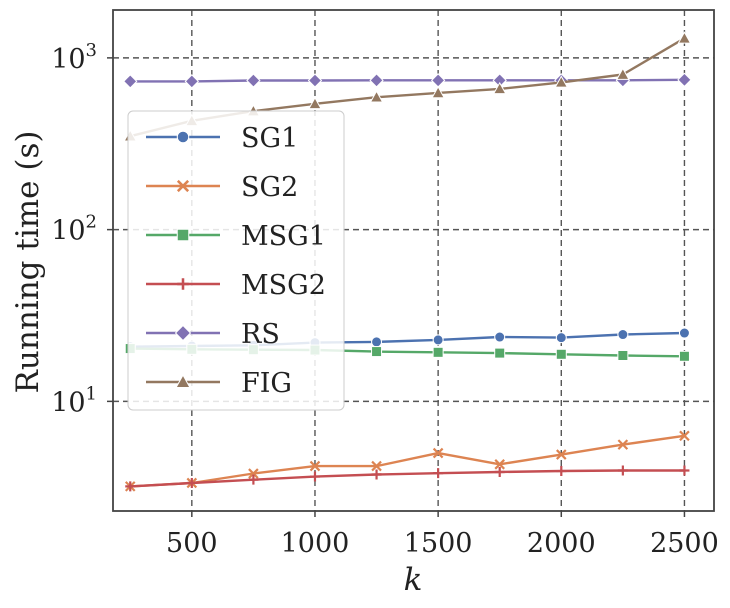 The image size is (730, 608). What do you see at coordinates (266, 383) in the screenshot?
I see `legend-label-fig: FIG` at bounding box center [266, 383].